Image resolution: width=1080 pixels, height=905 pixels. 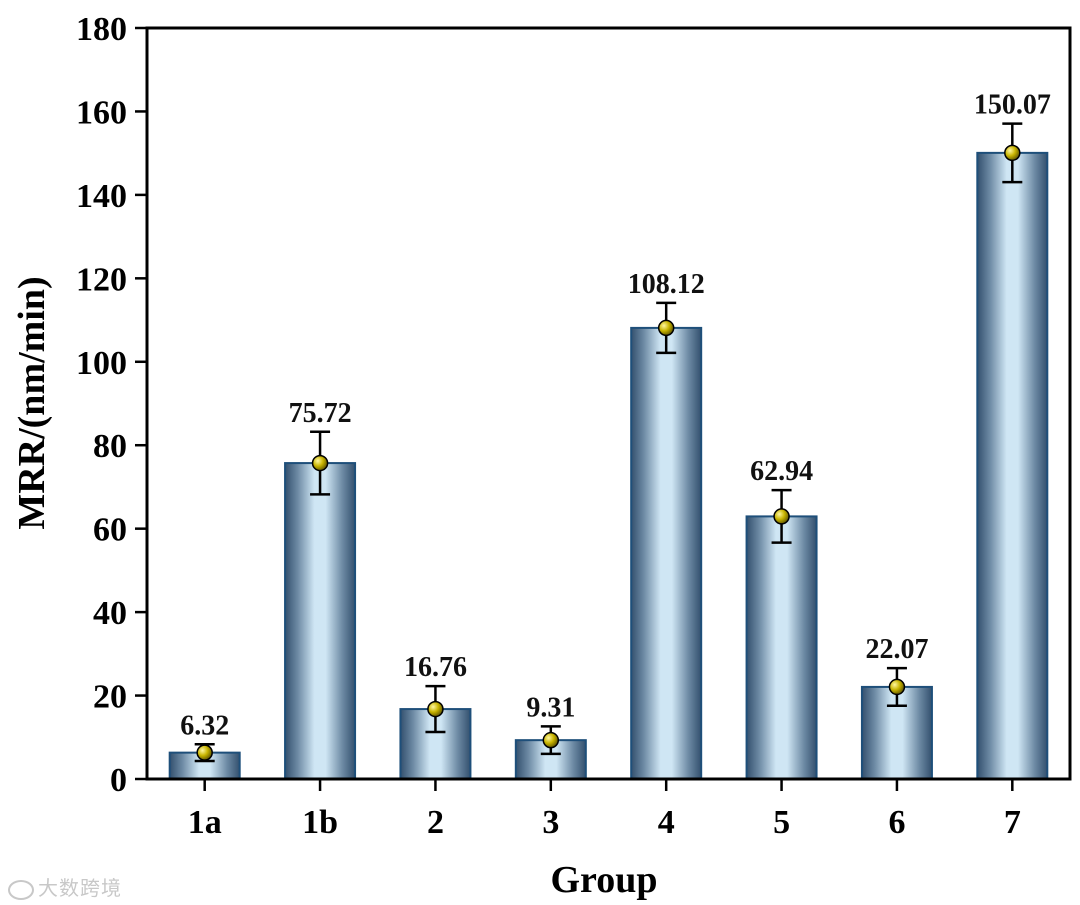 I want to click on x-tick-label-3: 3, so click(x=550, y=822).